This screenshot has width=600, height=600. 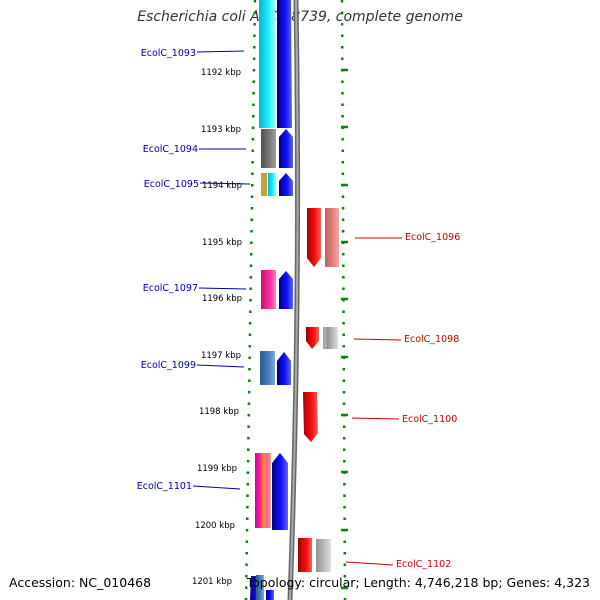 I want to click on forward-gene-1103b, so click(x=270, y=595).